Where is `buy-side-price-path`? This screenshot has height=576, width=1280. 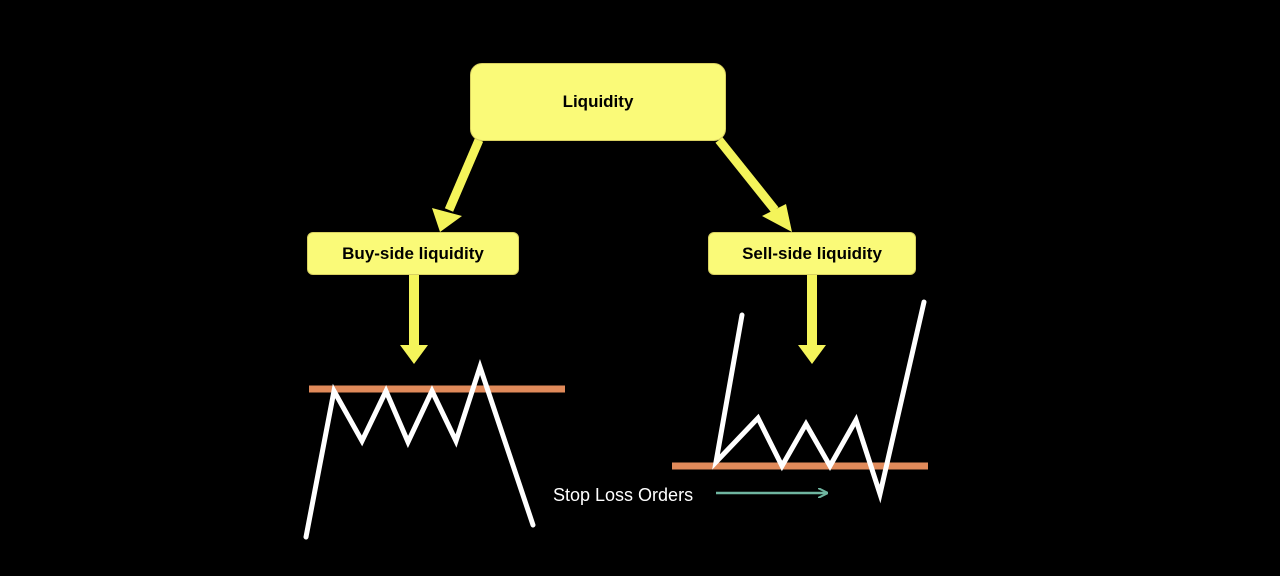 buy-side-price-path is located at coordinates (419, 449).